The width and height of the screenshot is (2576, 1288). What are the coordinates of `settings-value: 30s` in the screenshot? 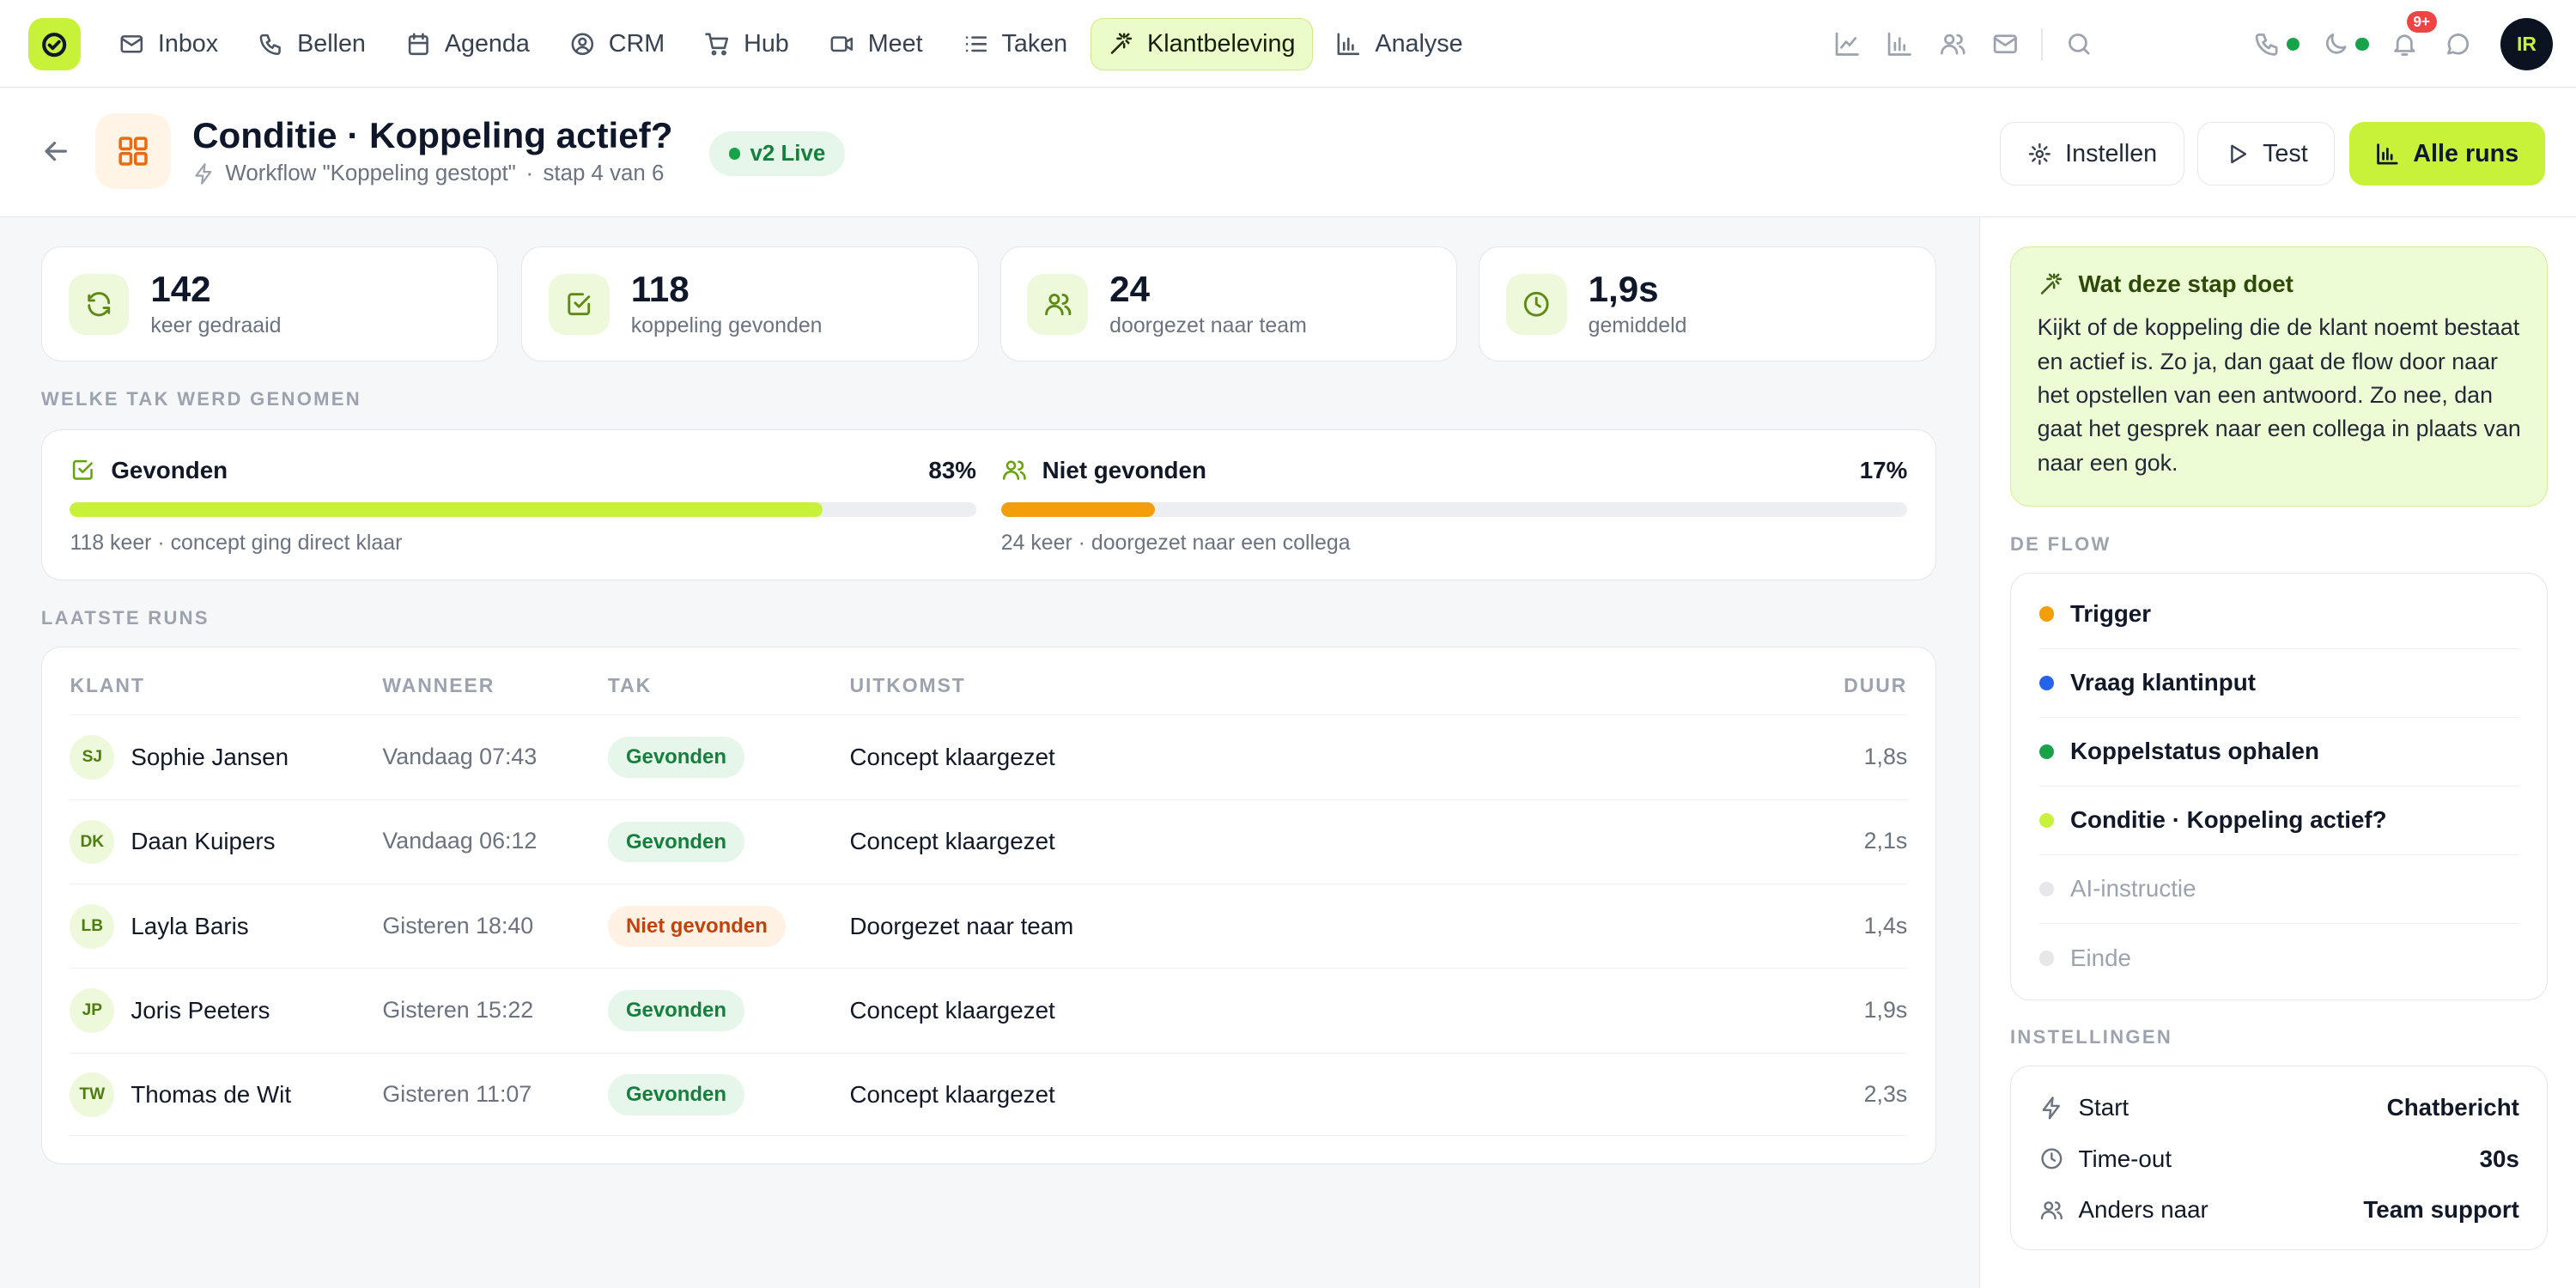 It's located at (2499, 1158).